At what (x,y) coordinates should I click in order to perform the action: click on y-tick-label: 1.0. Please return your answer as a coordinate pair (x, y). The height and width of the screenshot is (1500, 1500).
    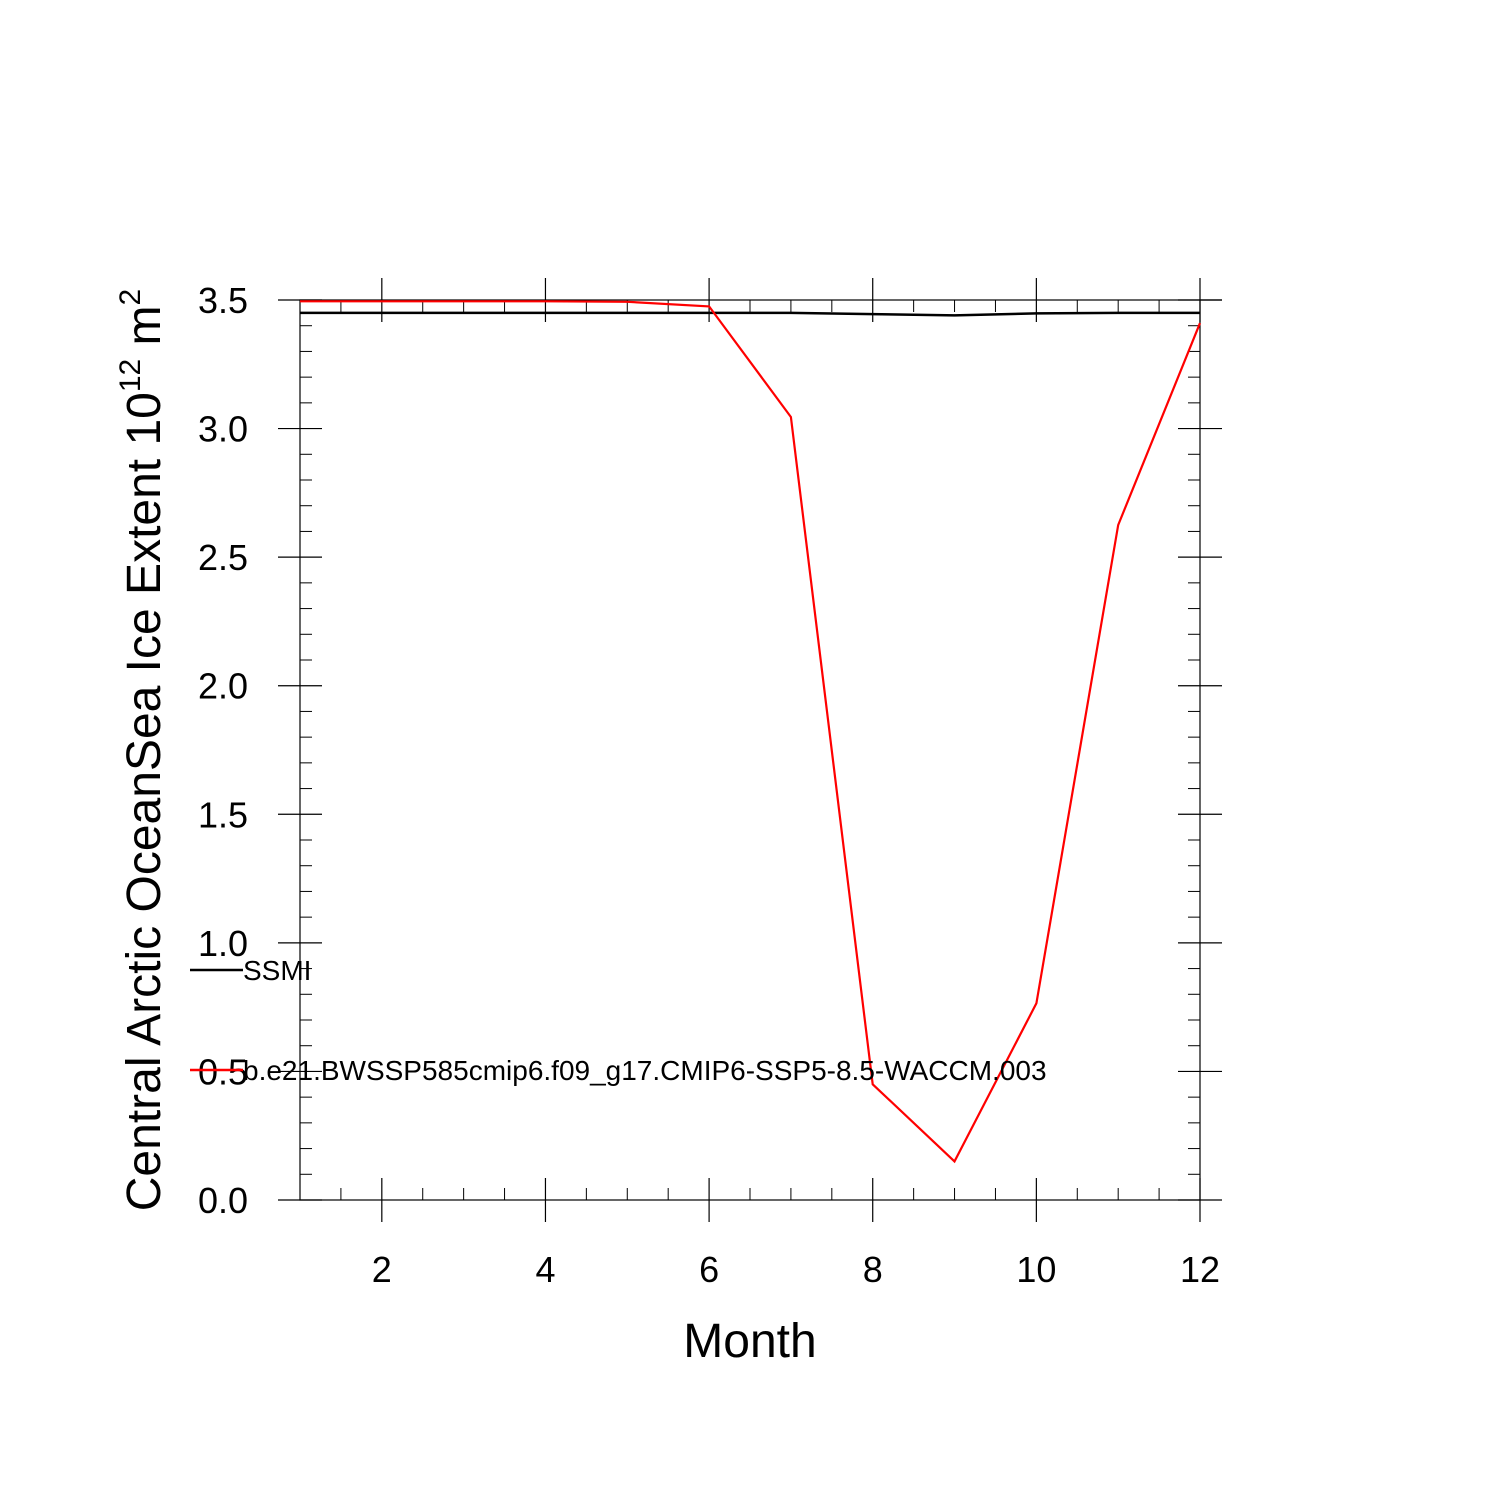
    Looking at the image, I should click on (223, 943).